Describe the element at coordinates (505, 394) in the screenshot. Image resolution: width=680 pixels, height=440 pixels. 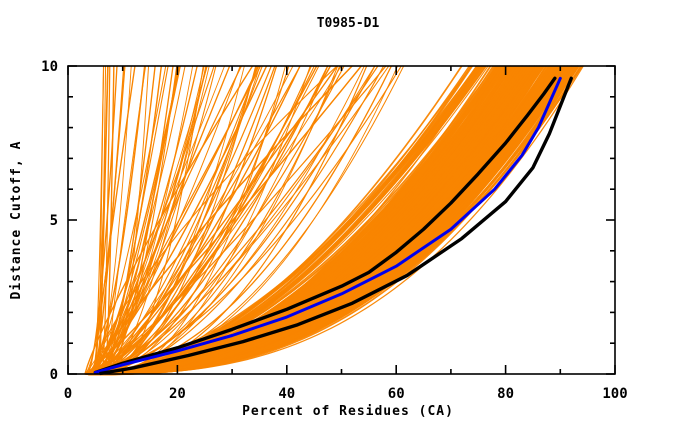
I see `x-tick-label: 80` at that location.